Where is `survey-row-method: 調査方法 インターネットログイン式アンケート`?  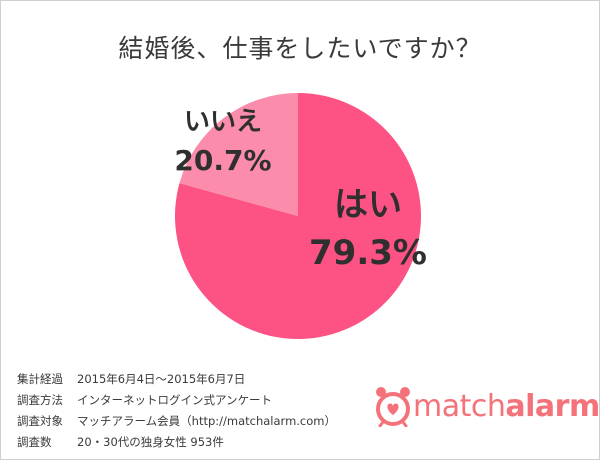
survey-row-method: 調査方法 インターネットログイン式アンケート is located at coordinates (176, 400).